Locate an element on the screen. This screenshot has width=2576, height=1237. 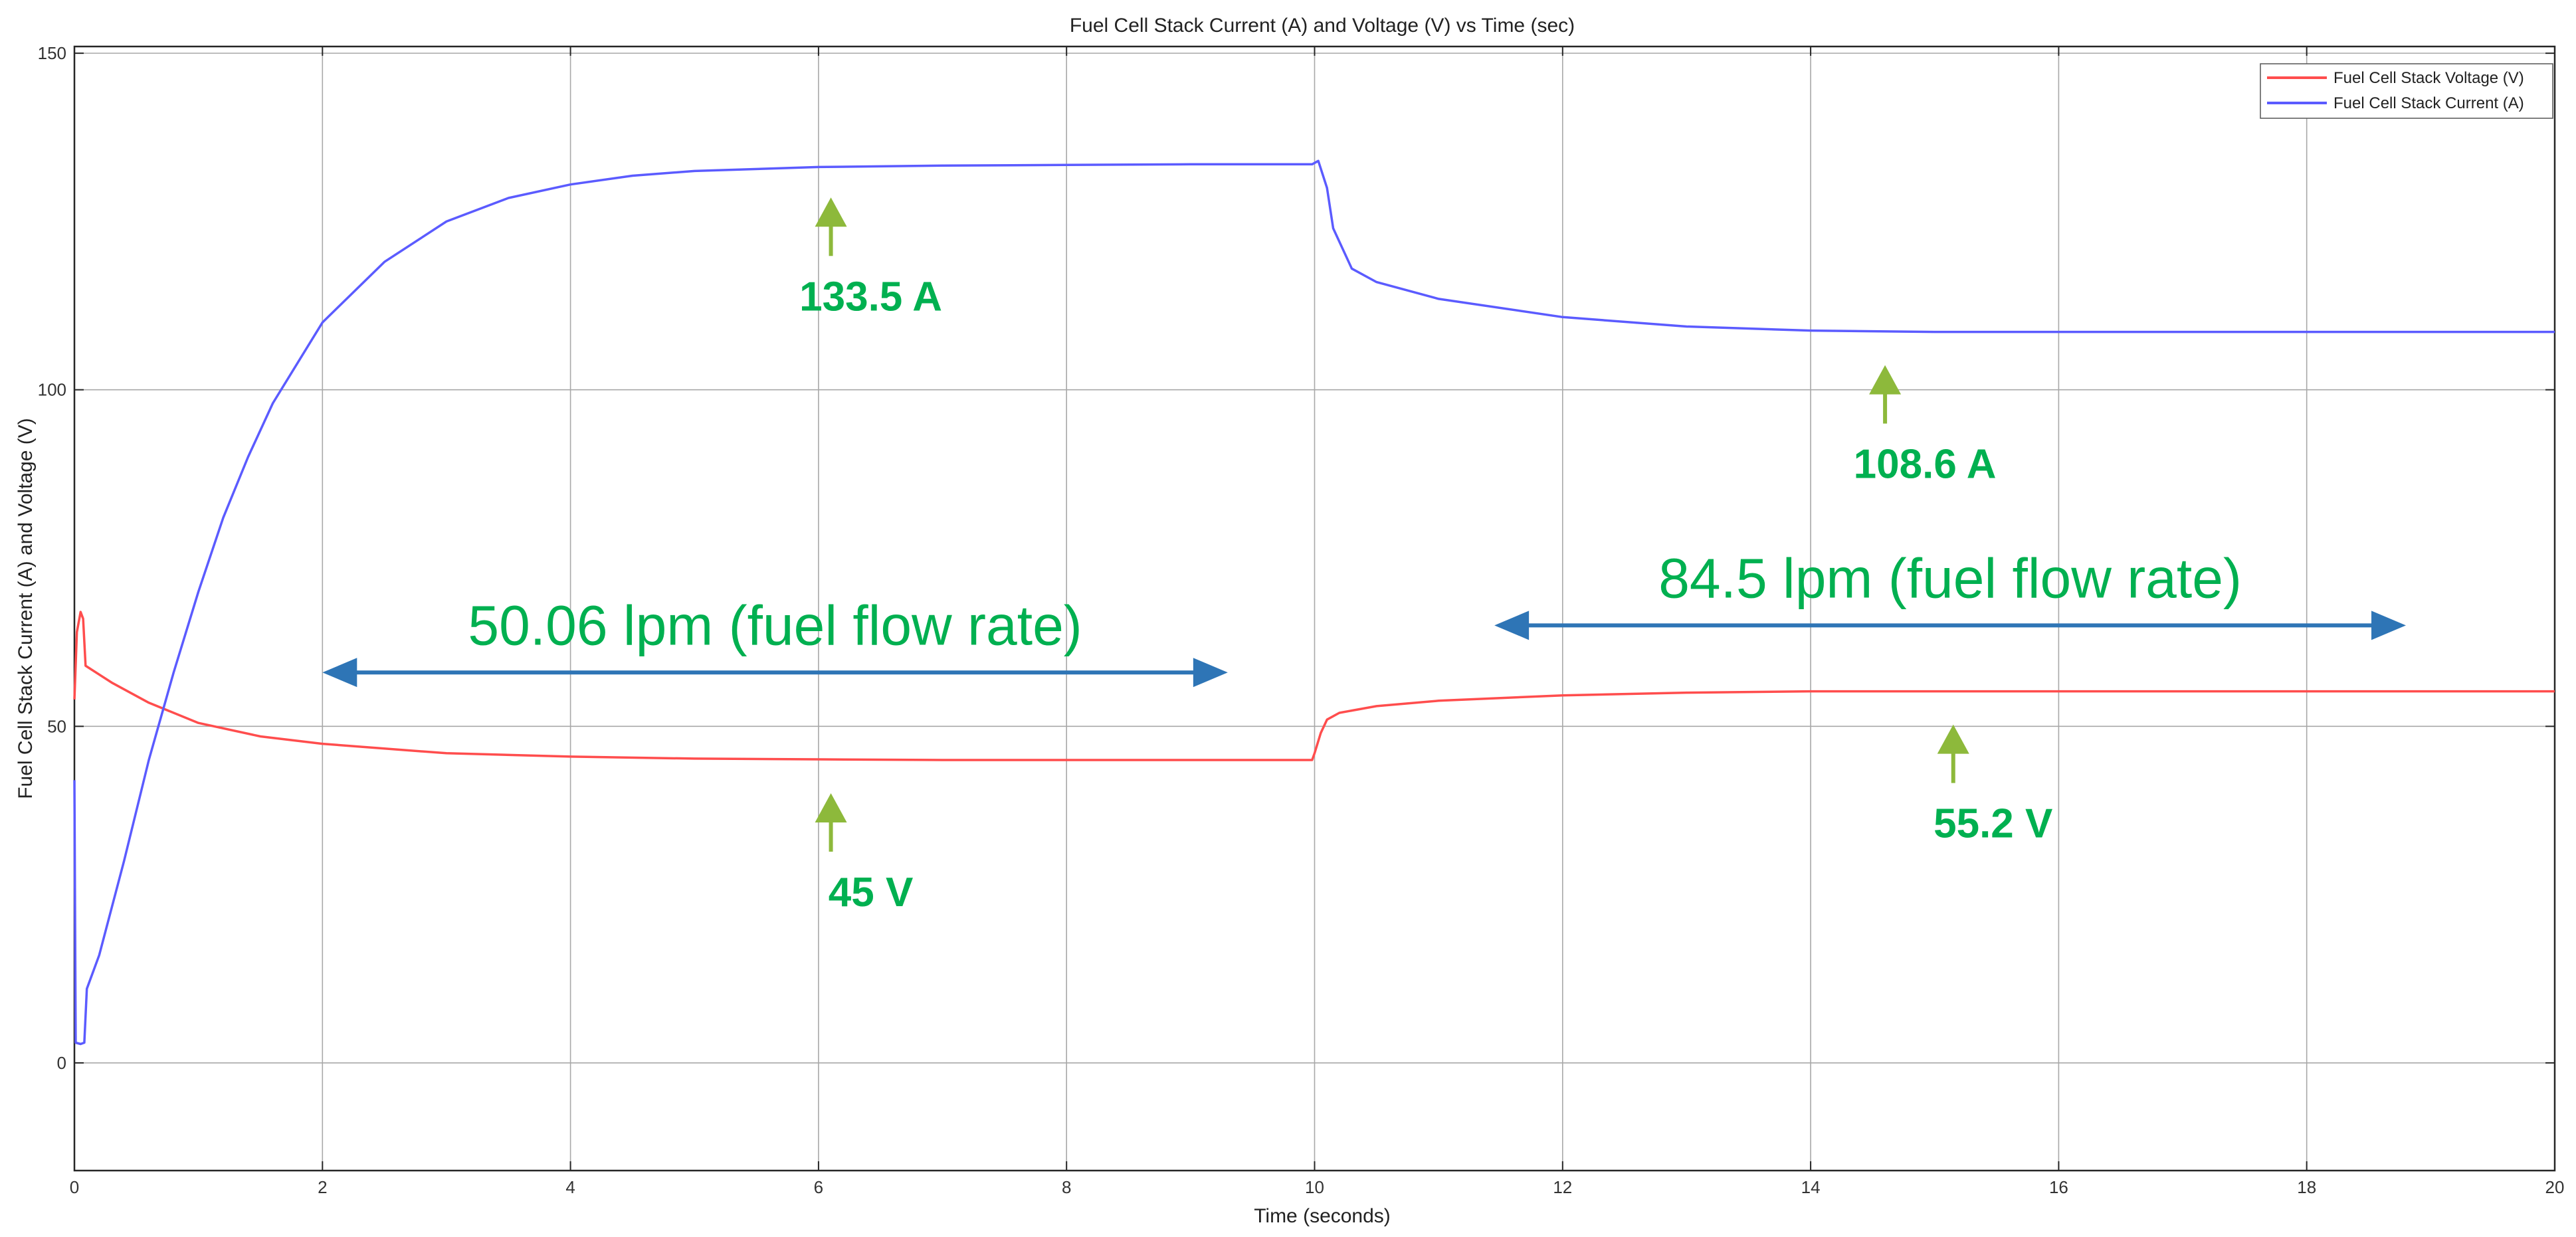
legend-entry-voltage: Fuel Cell Stack Voltage (V) is located at coordinates (2429, 78).